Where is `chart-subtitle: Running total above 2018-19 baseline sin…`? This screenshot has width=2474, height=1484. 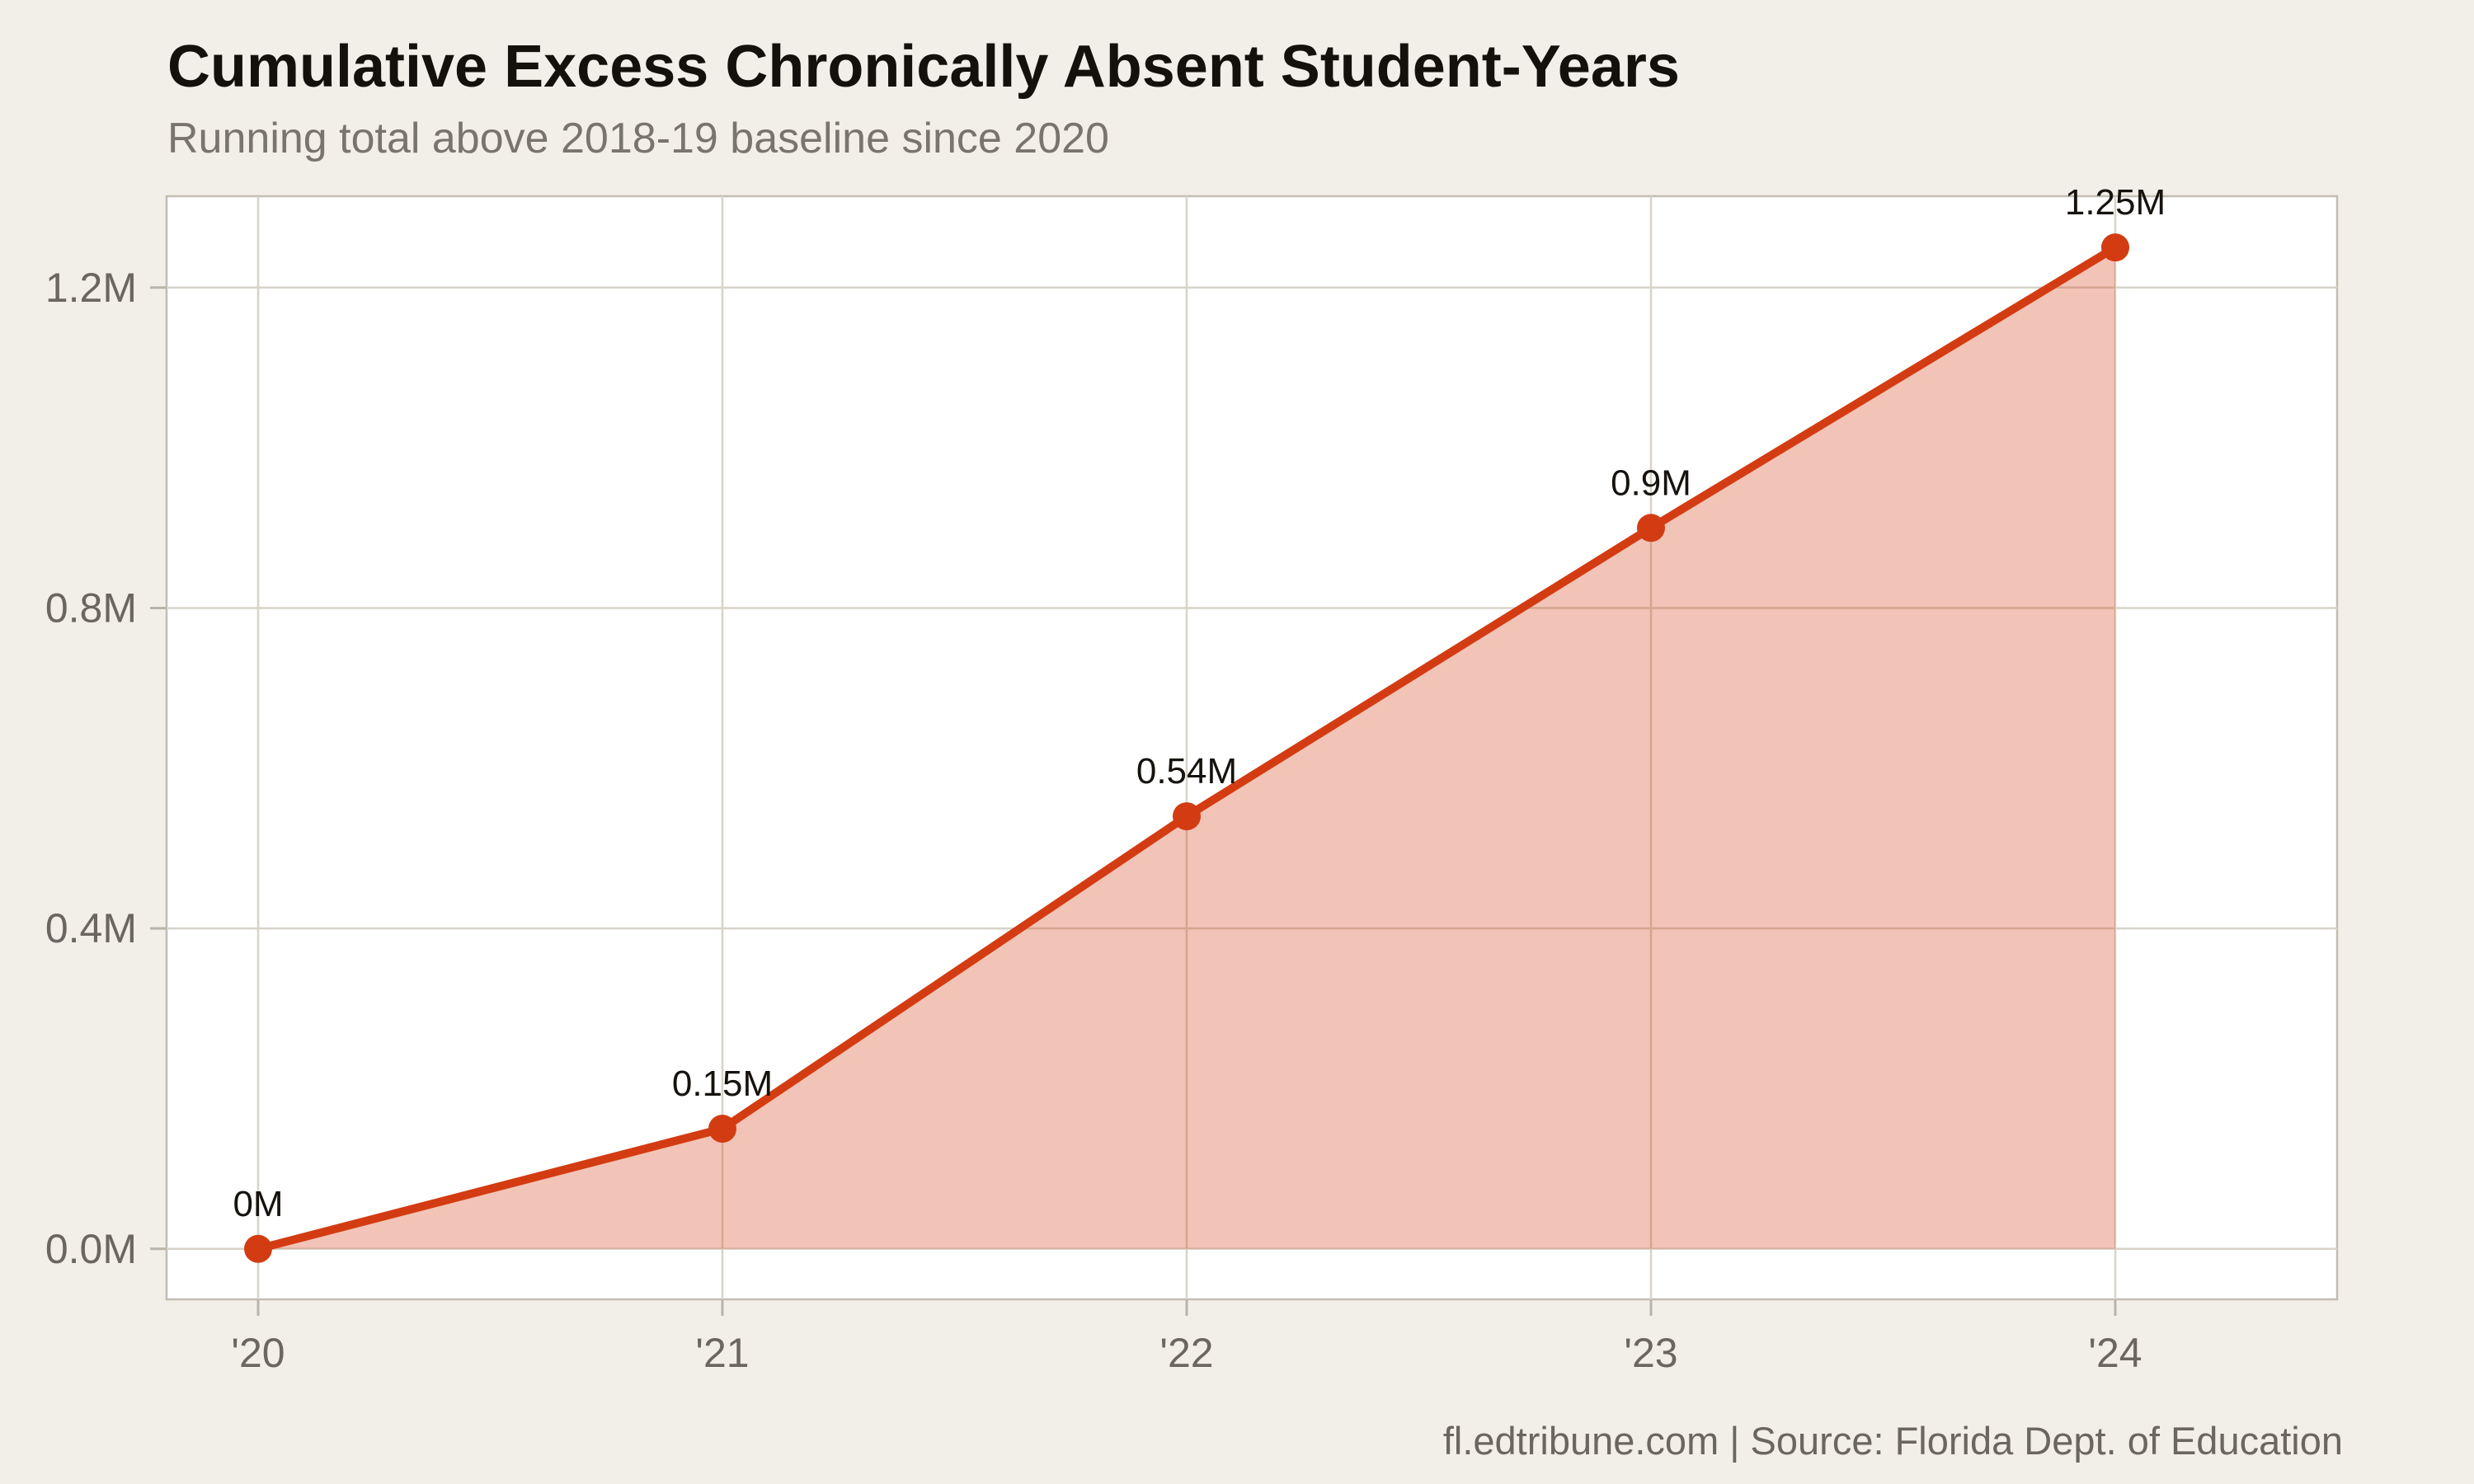
chart-subtitle: Running total above 2018-19 baseline sin… is located at coordinates (638, 138).